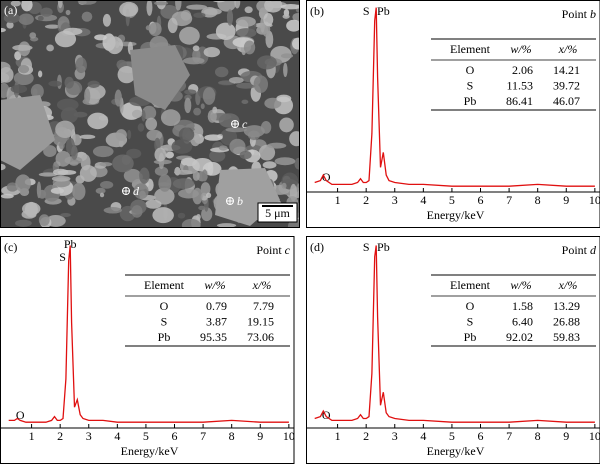  What do you see at coordinates (260, 321) in the screenshot?
I see `table-cell: 19.15` at bounding box center [260, 321].